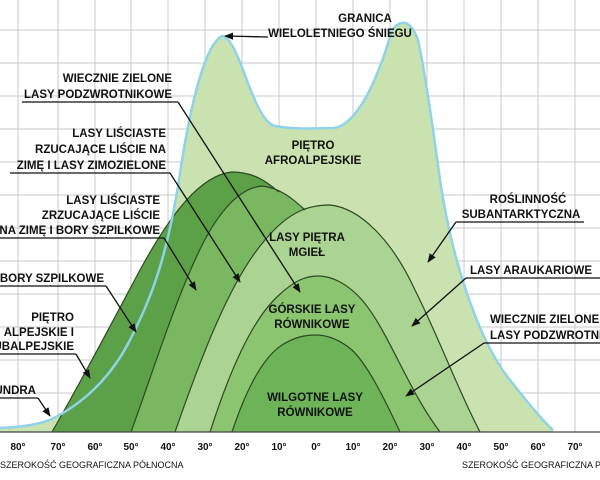  I want to click on arrow-evergreen-left, so click(239, 197).